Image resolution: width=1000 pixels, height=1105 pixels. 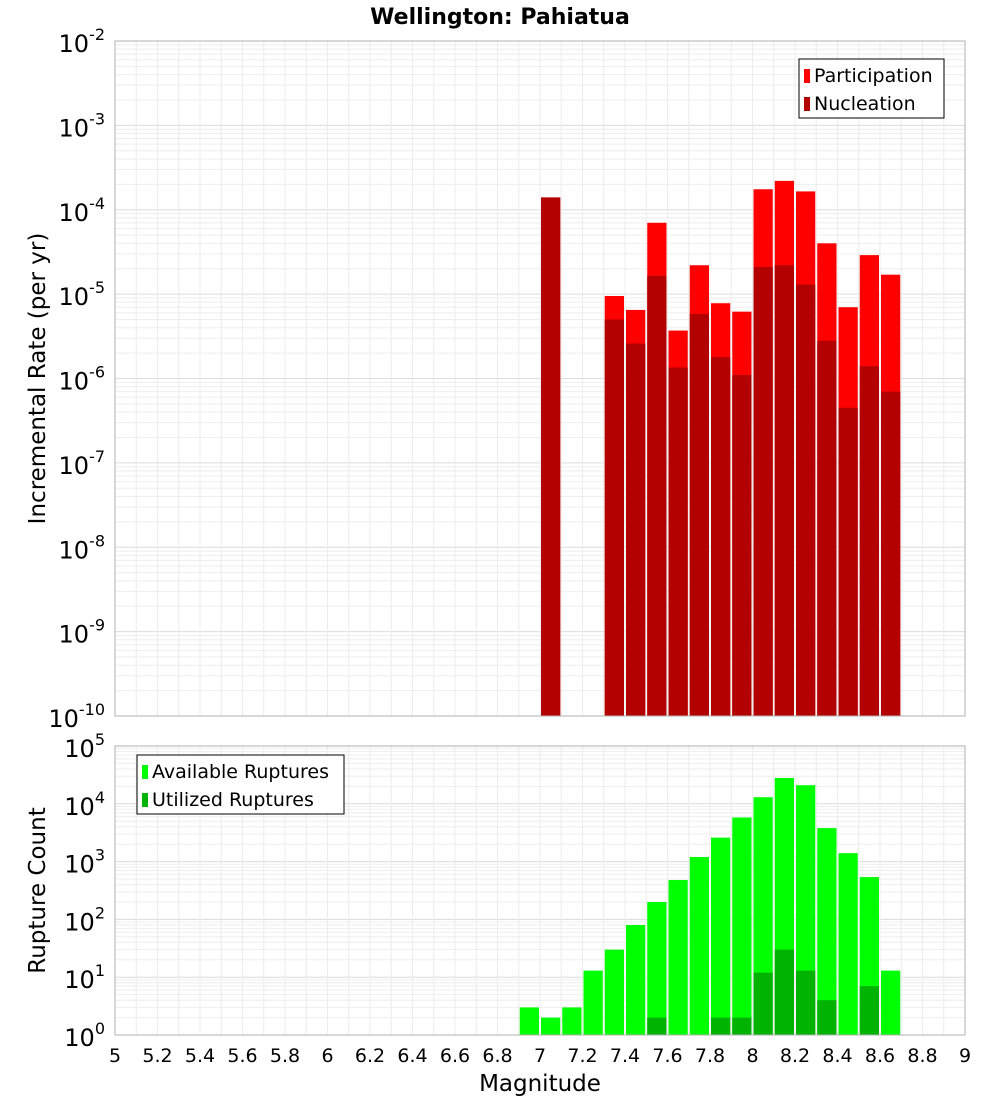 What do you see at coordinates (82, 41) in the screenshot?
I see `y-tick-label: 10⁻²` at bounding box center [82, 41].